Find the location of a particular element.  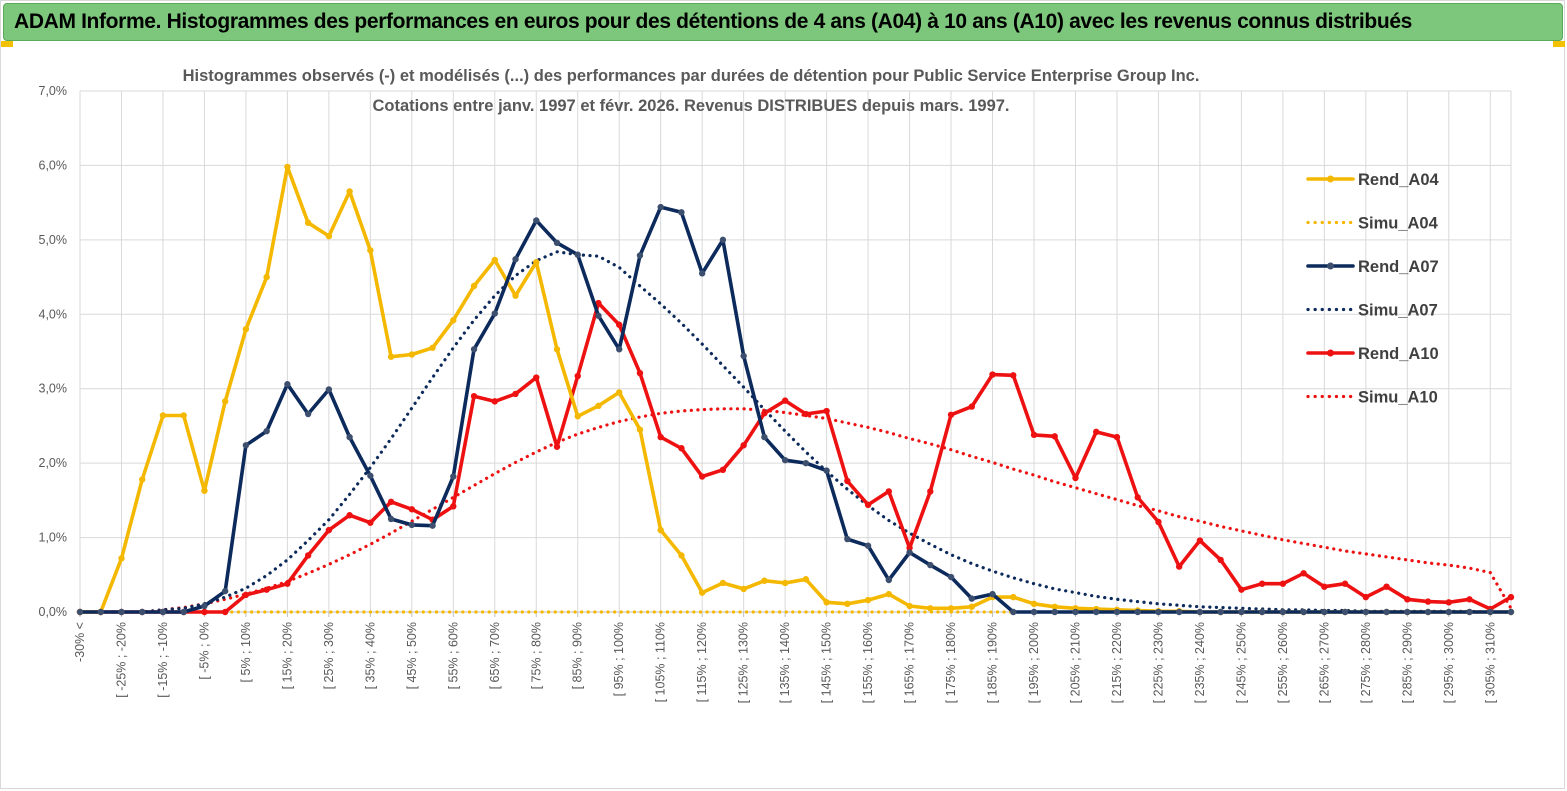

x-tick-label: [ 205% ; 210% is located at coordinates (1075, 662).